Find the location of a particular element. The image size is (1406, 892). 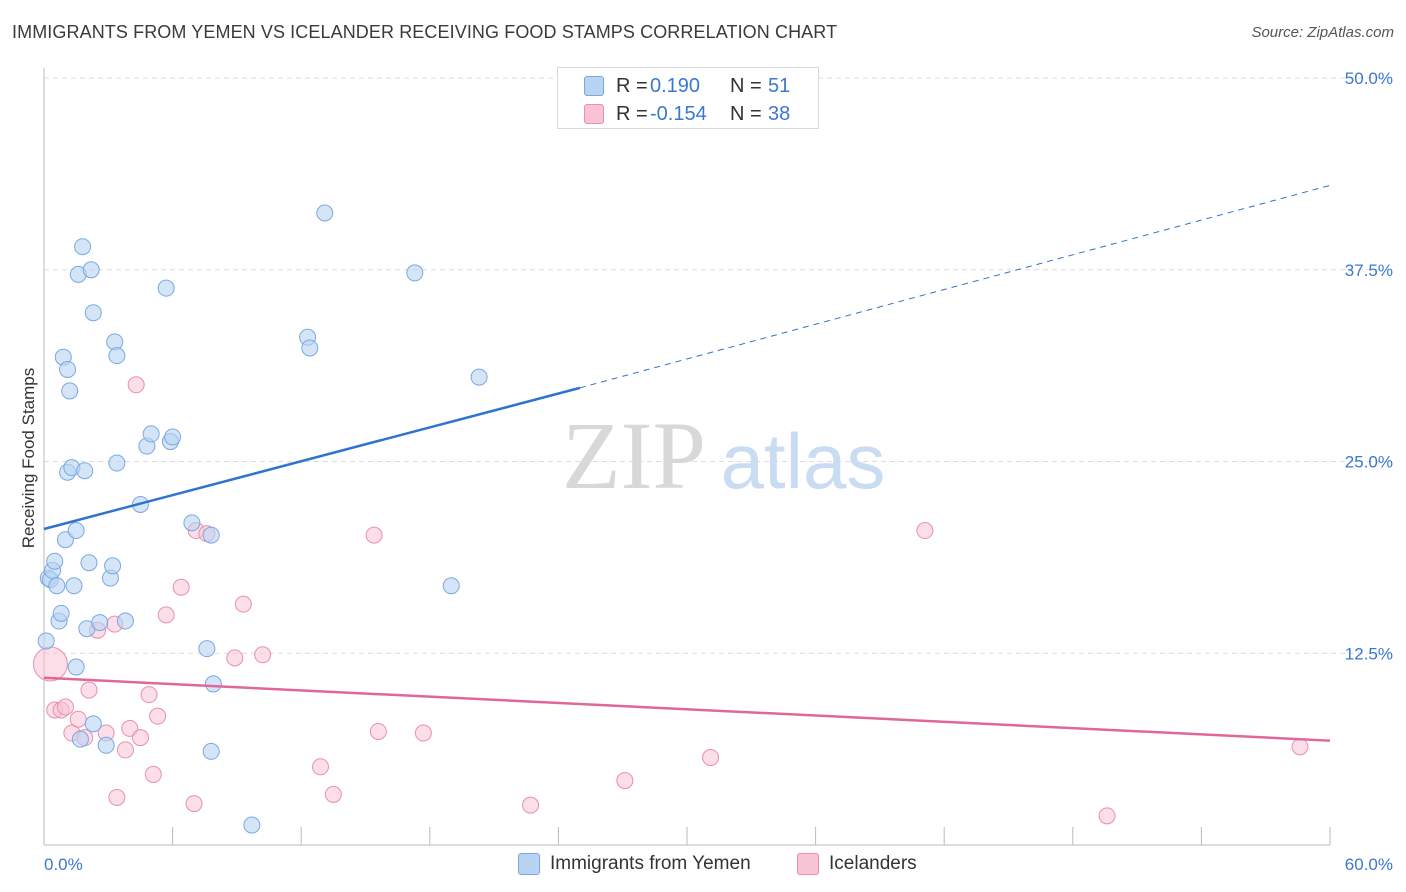

x-tick-label: 0.0% is located at coordinates (63, 864).